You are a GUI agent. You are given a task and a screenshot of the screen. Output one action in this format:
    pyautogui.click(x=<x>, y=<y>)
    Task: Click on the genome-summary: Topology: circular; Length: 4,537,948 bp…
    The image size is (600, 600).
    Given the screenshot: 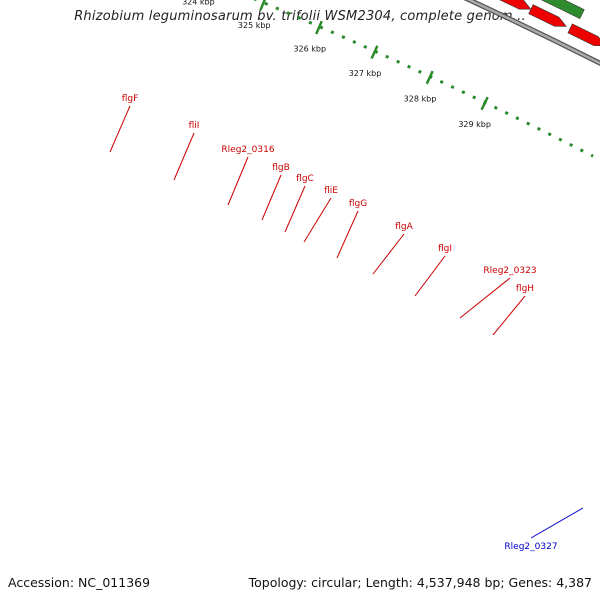 What is the action you would take?
    pyautogui.click(x=420, y=582)
    